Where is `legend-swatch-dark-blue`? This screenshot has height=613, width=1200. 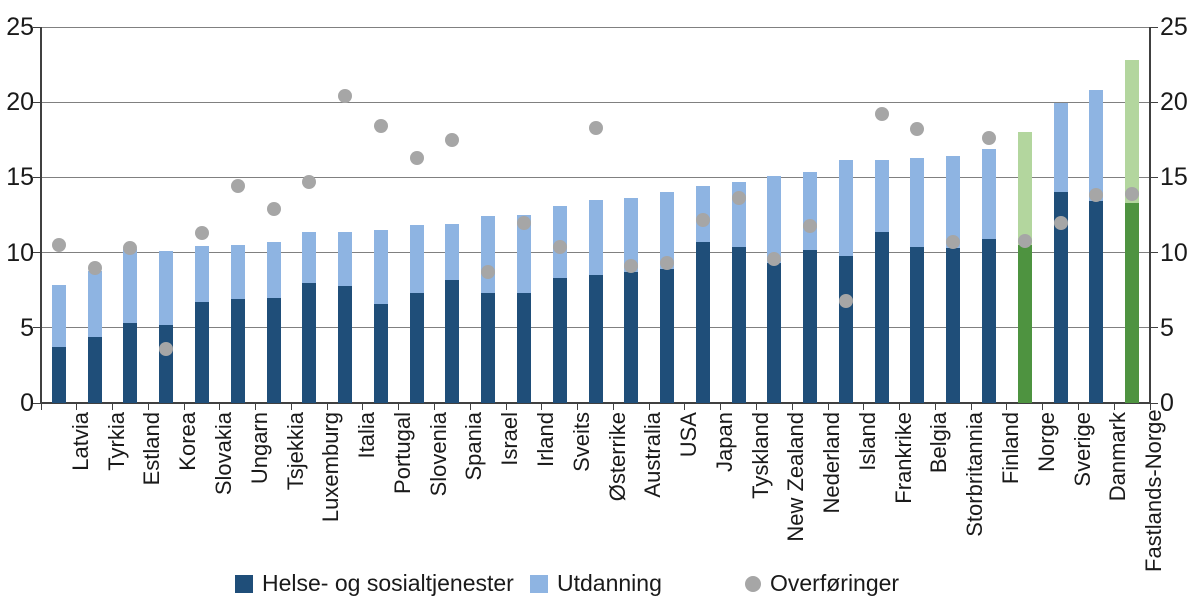 legend-swatch-dark-blue is located at coordinates (244, 583).